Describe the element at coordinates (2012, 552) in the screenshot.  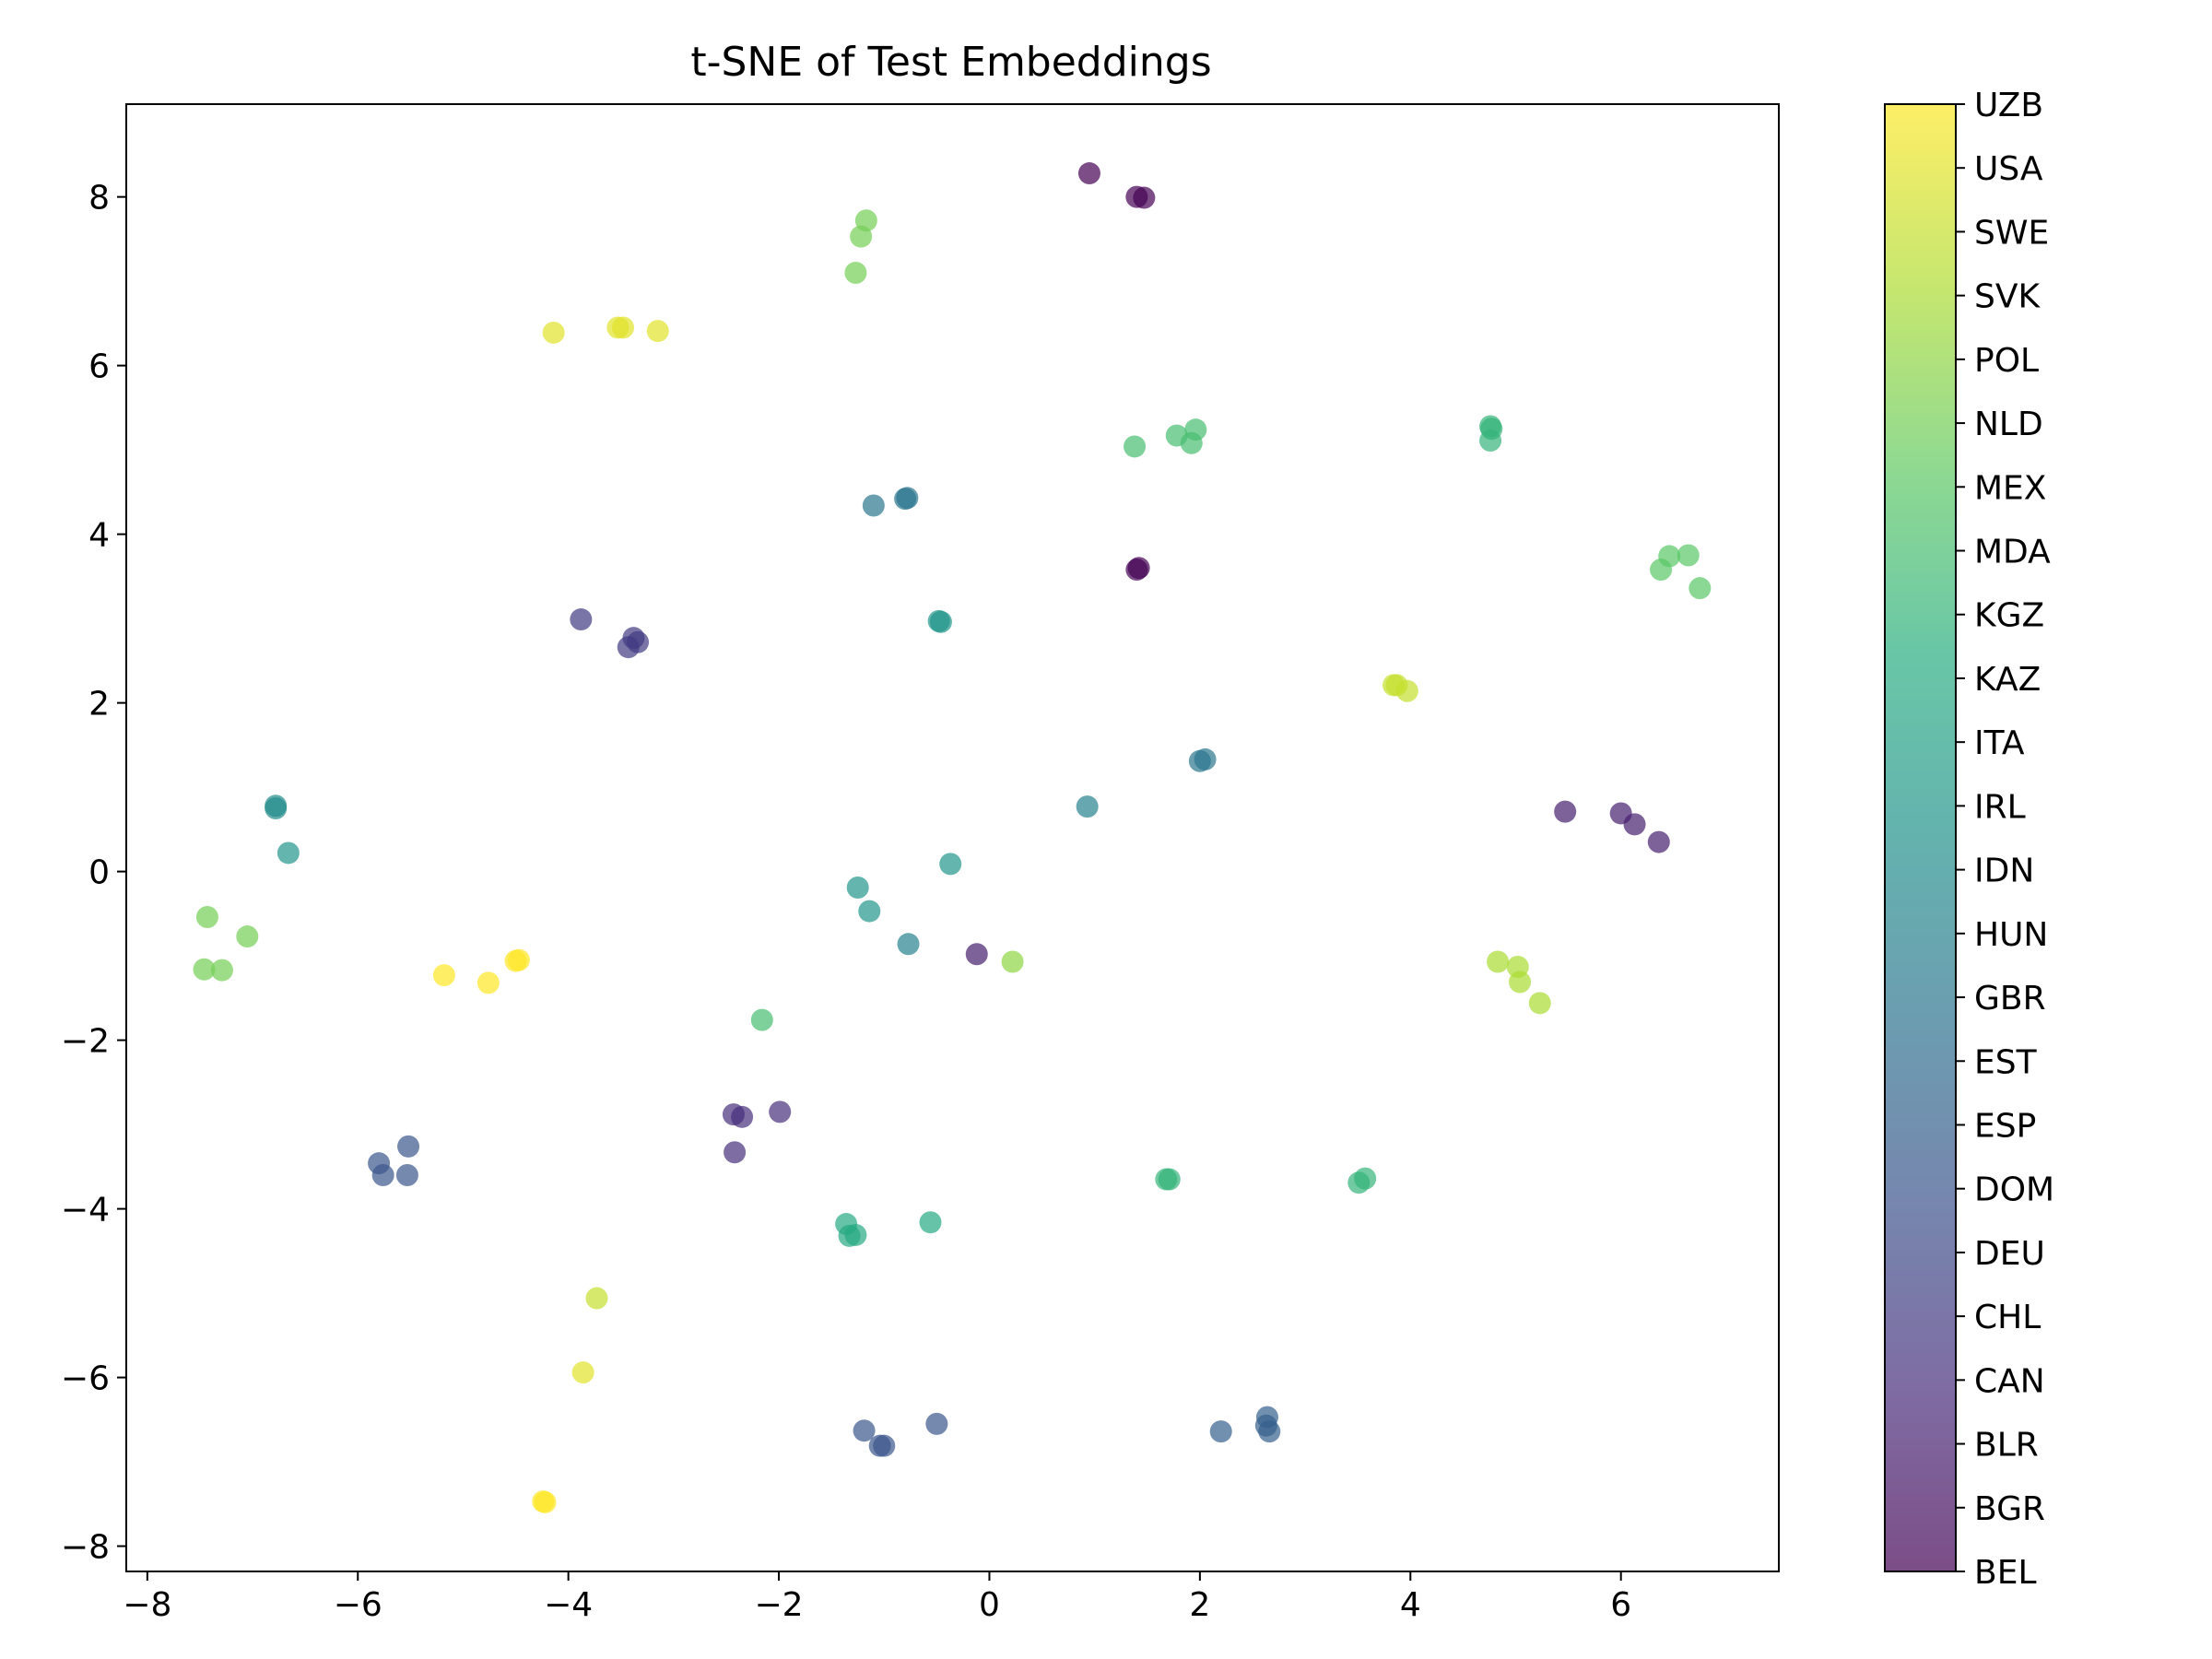
I see `colorbar-tick-label: MDA` at that location.